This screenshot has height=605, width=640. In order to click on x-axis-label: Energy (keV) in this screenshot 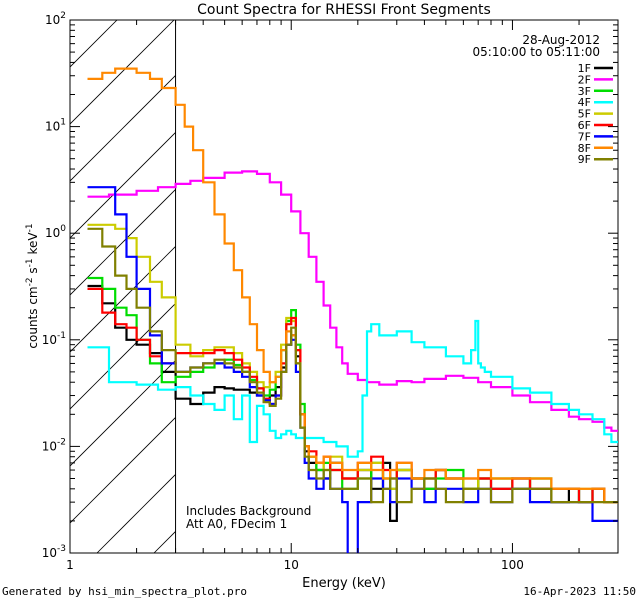, I will do `click(344, 583)`.